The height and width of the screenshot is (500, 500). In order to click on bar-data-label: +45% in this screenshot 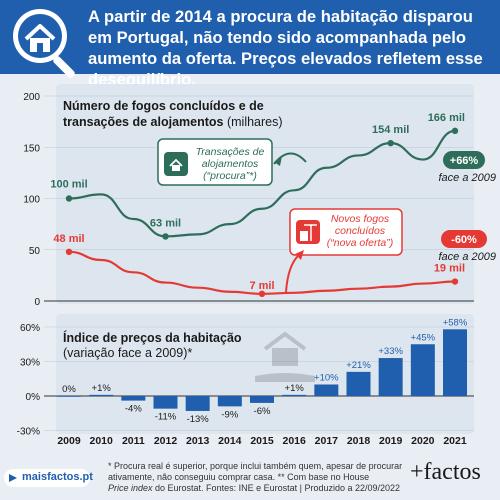, I will do `click(423, 337)`.